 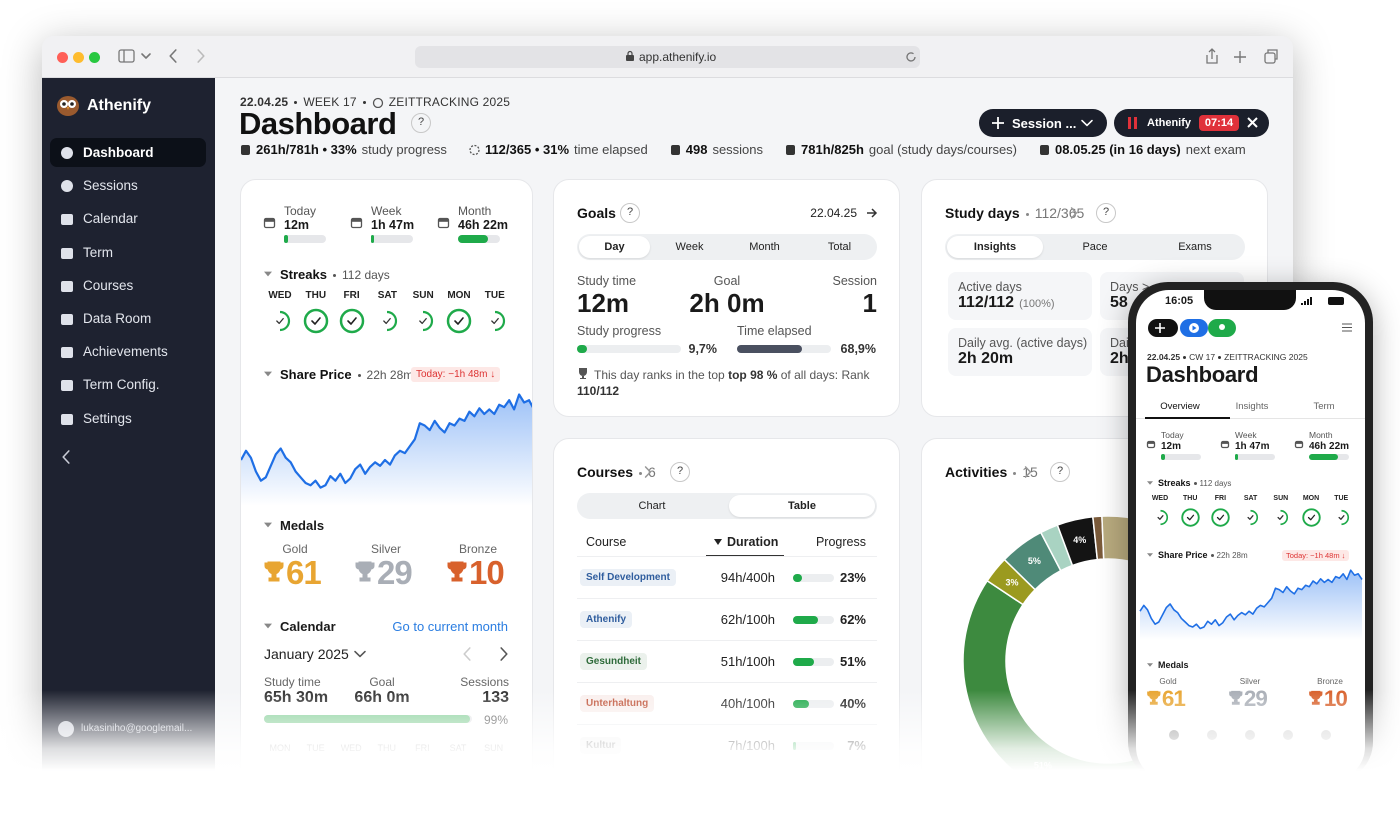 I want to click on phone-tab: Overview, so click(x=1180, y=406).